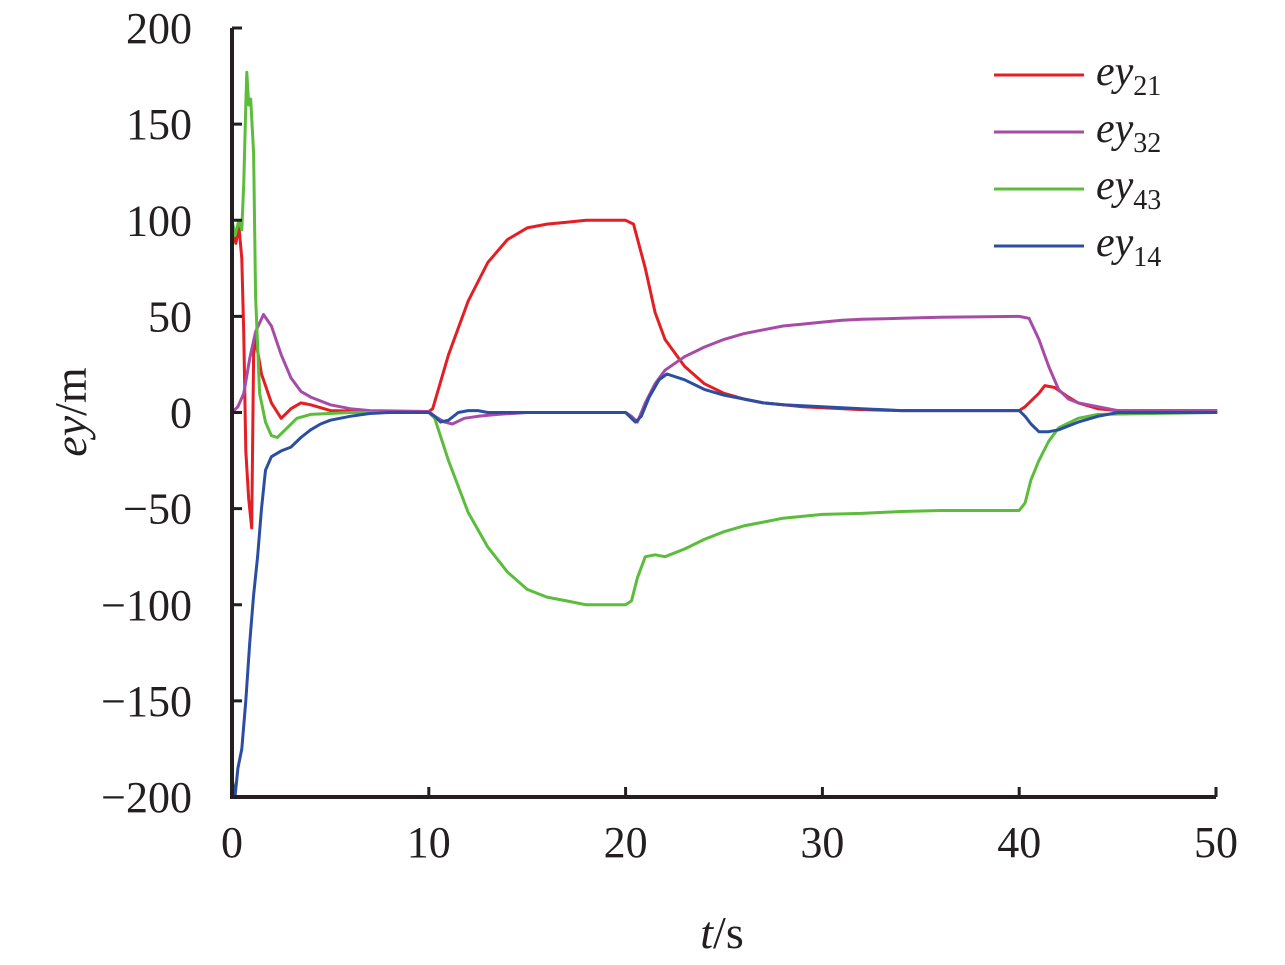  What do you see at coordinates (1216, 842) in the screenshot?
I see `x-tick-label: 50` at bounding box center [1216, 842].